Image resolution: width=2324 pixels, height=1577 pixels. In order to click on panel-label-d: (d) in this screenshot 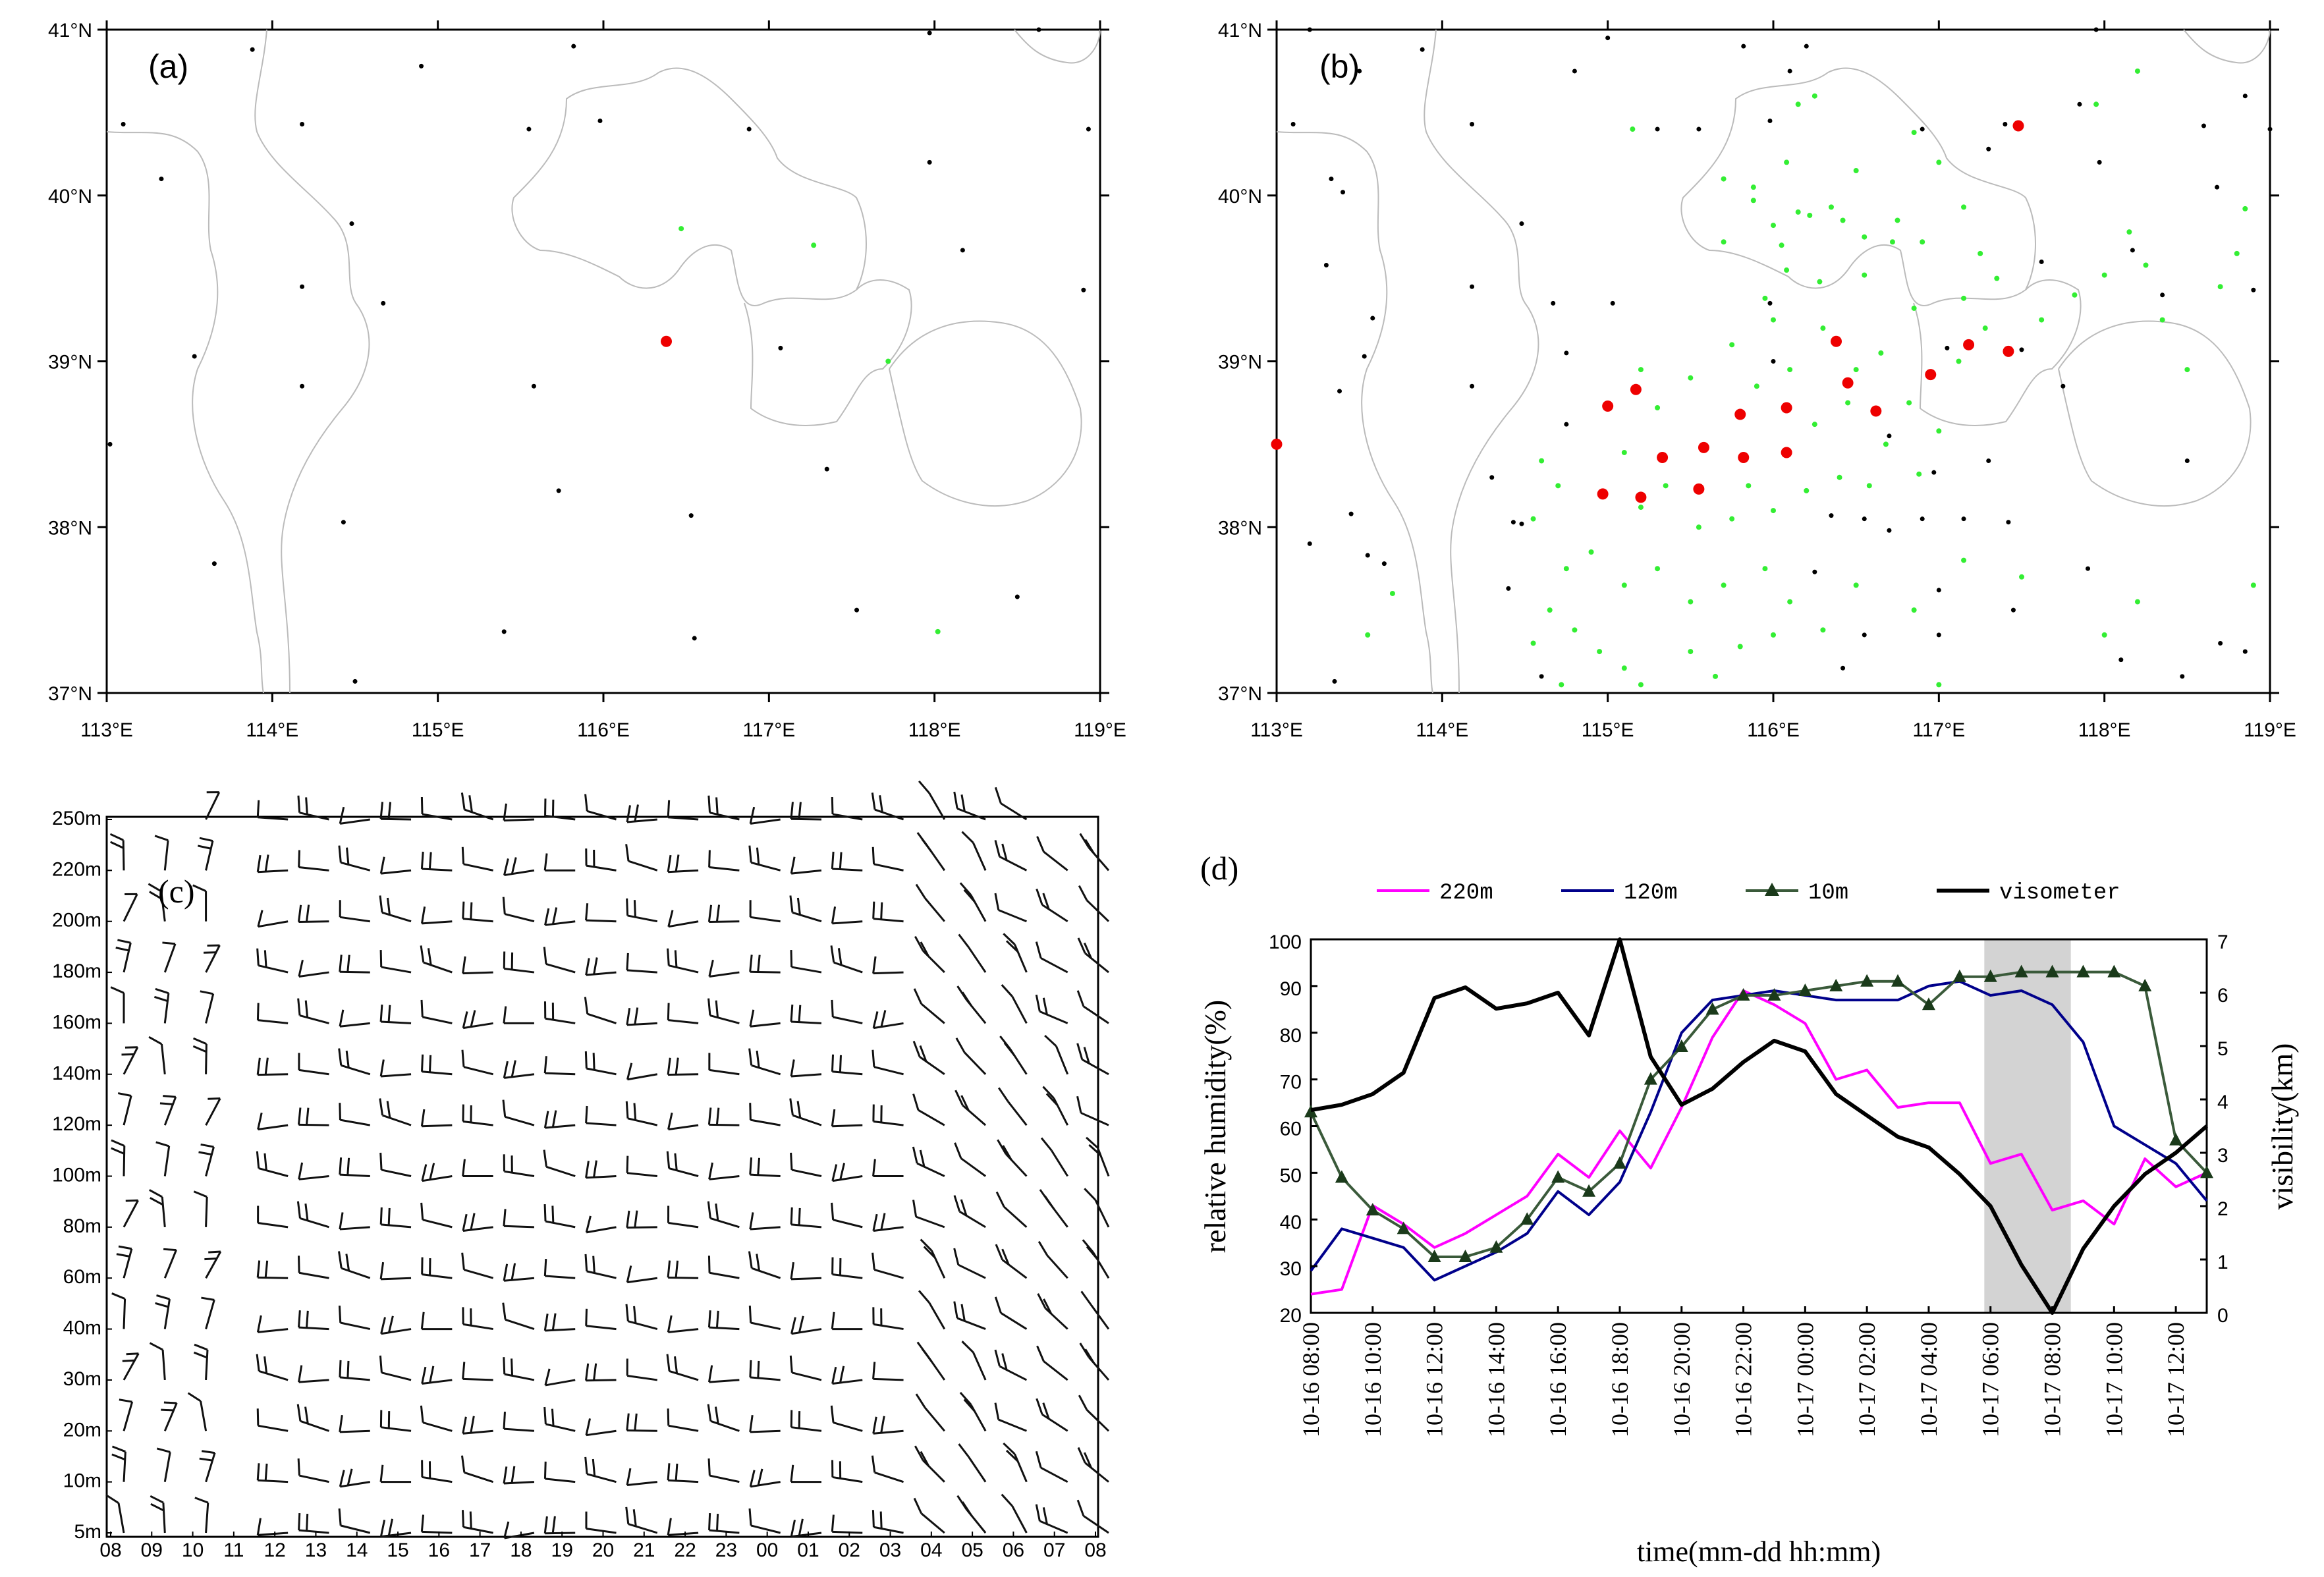, I will do `click(1219, 868)`.